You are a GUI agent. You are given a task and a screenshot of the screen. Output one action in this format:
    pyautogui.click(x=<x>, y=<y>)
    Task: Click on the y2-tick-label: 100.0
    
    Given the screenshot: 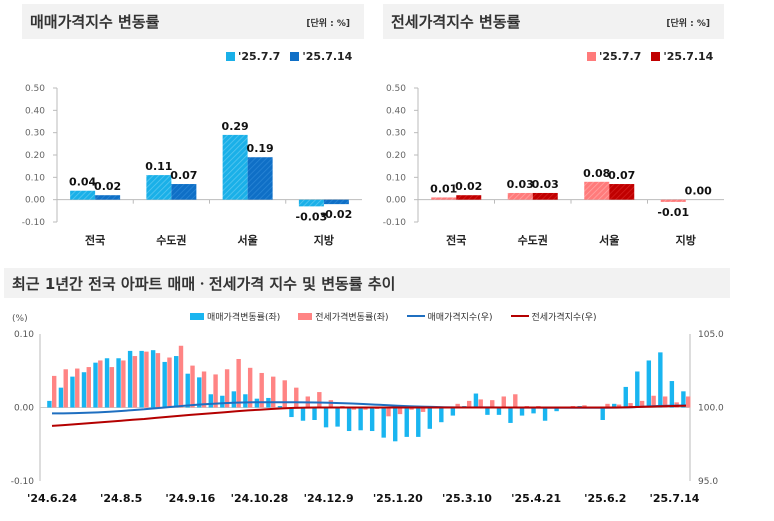 What is the action you would take?
    pyautogui.click(x=711, y=409)
    